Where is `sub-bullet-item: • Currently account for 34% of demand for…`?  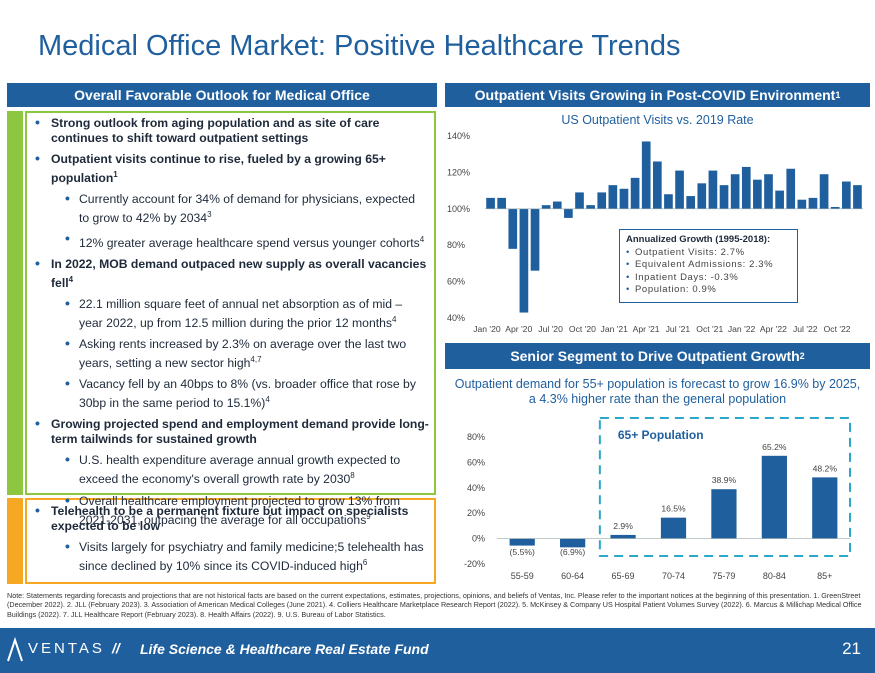
sub-bullet-item: • Currently account for 34% of demand for… is located at coordinates (231, 208).